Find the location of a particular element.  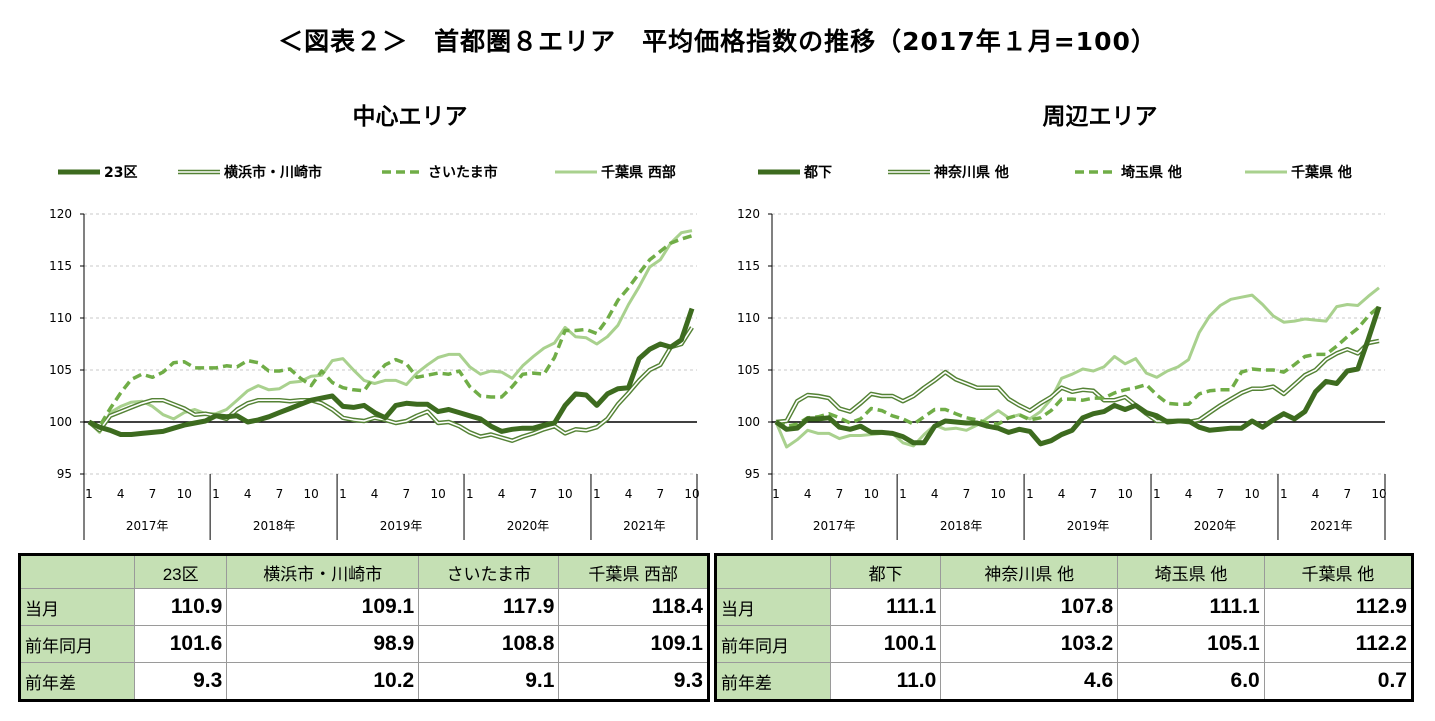

legend-item: 神奈川県 他 is located at coordinates (948, 172).